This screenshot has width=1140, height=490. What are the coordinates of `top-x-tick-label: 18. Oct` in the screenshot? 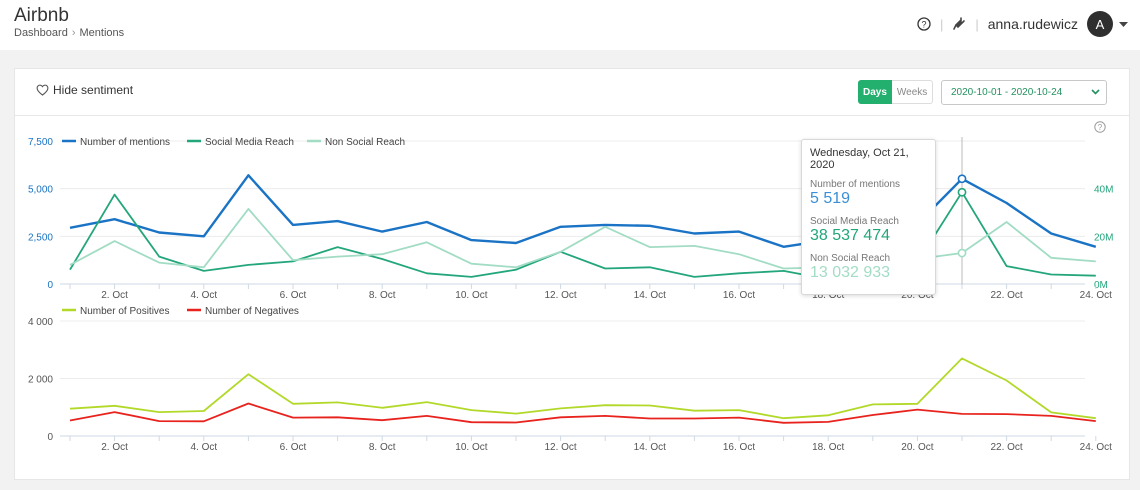 It's located at (828, 295).